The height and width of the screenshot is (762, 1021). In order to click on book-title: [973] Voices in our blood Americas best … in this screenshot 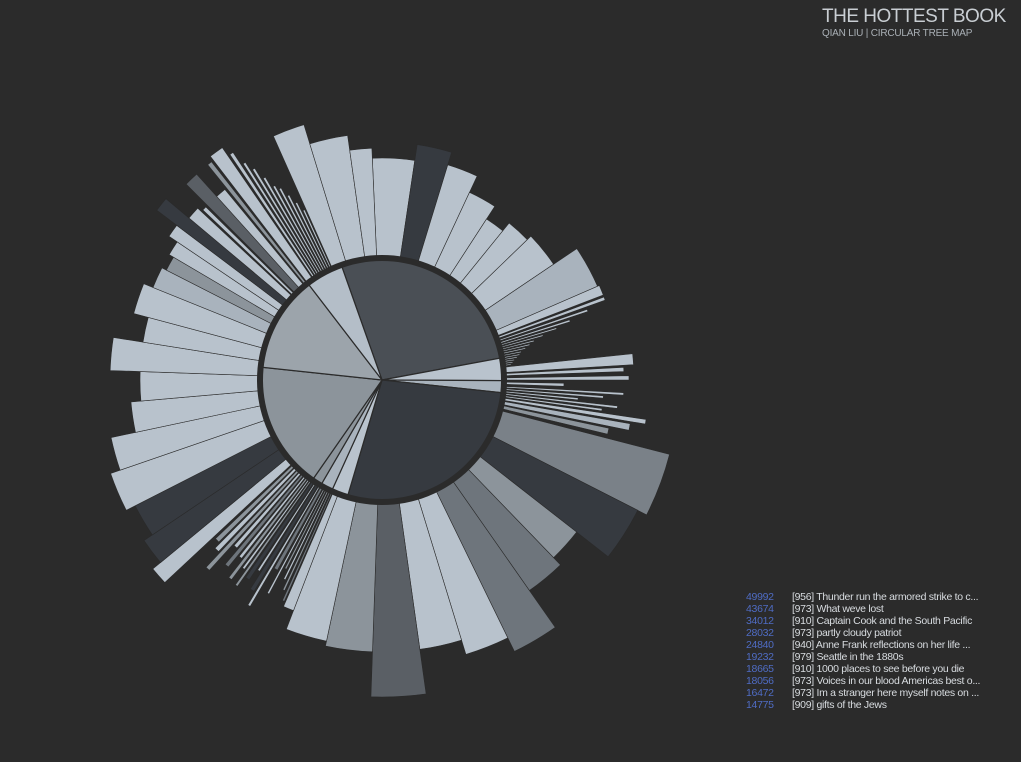, I will do `click(886, 681)`.